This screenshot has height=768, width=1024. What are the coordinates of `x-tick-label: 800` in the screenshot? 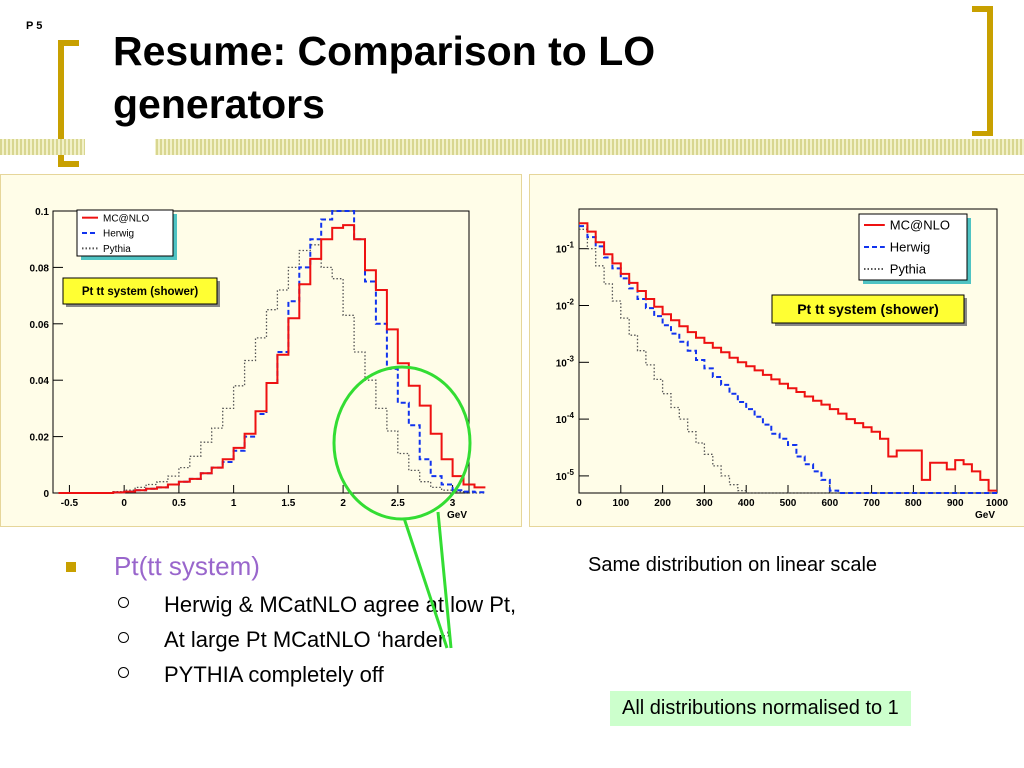 It's located at (913, 503).